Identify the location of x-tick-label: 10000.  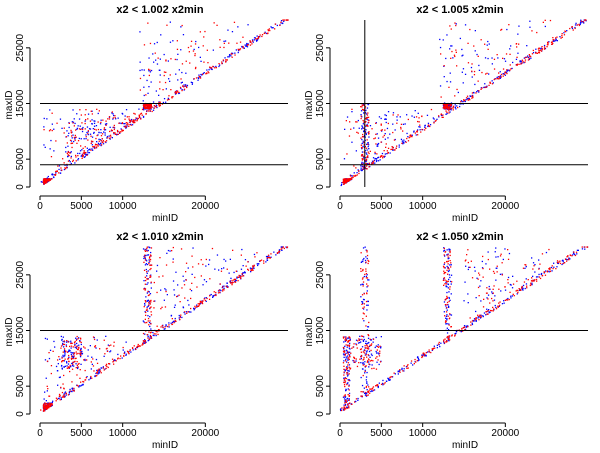
(123, 433).